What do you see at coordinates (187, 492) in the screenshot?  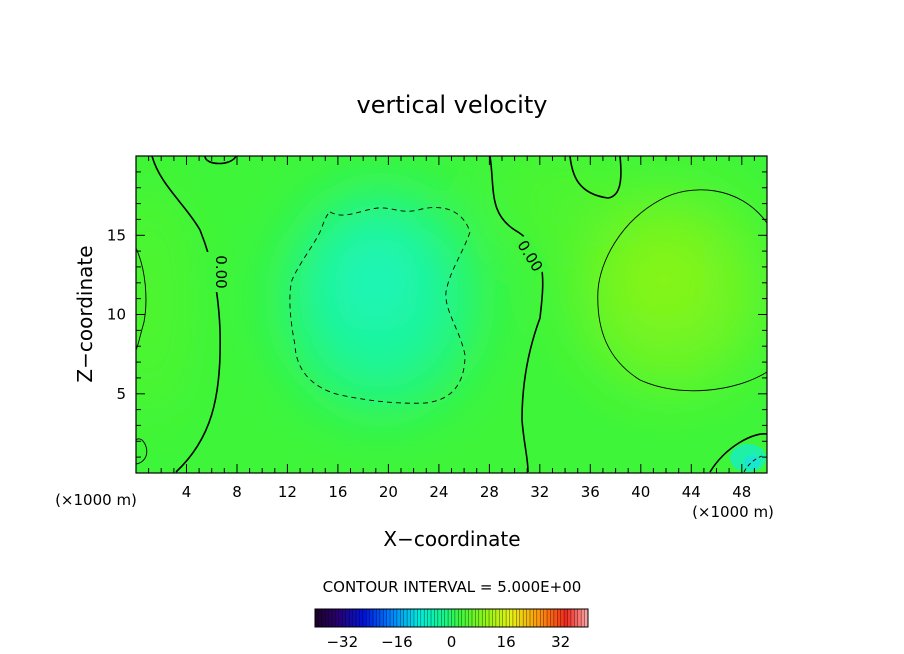 I see `x-tick-label: 4` at bounding box center [187, 492].